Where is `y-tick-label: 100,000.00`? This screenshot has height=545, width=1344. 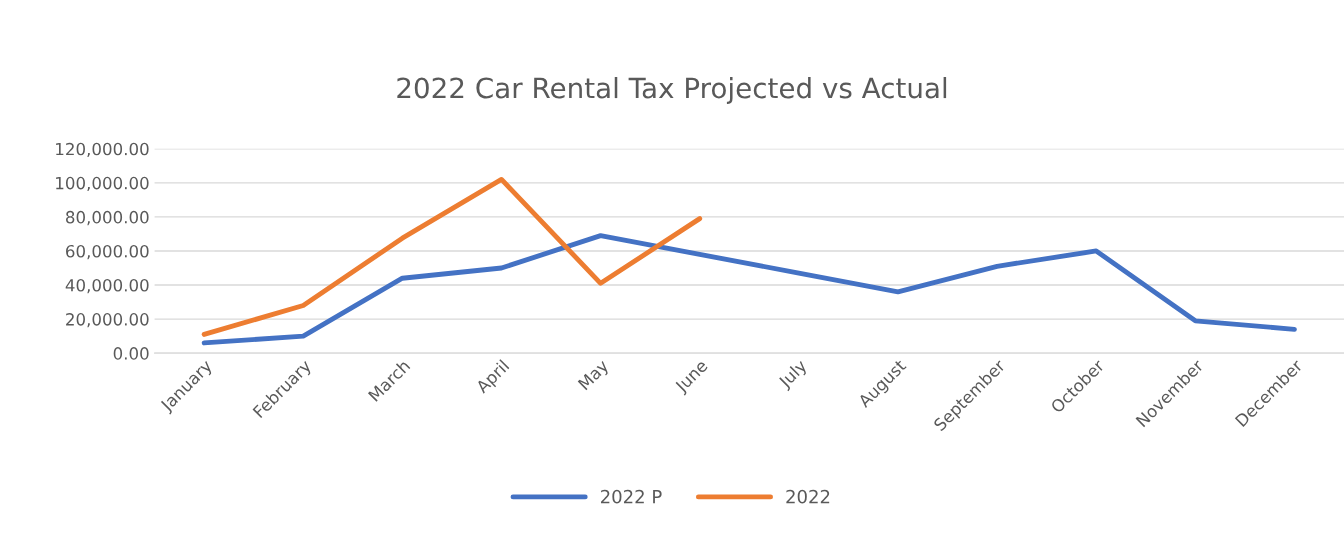
y-tick-label: 100,000.00 is located at coordinates (102, 184).